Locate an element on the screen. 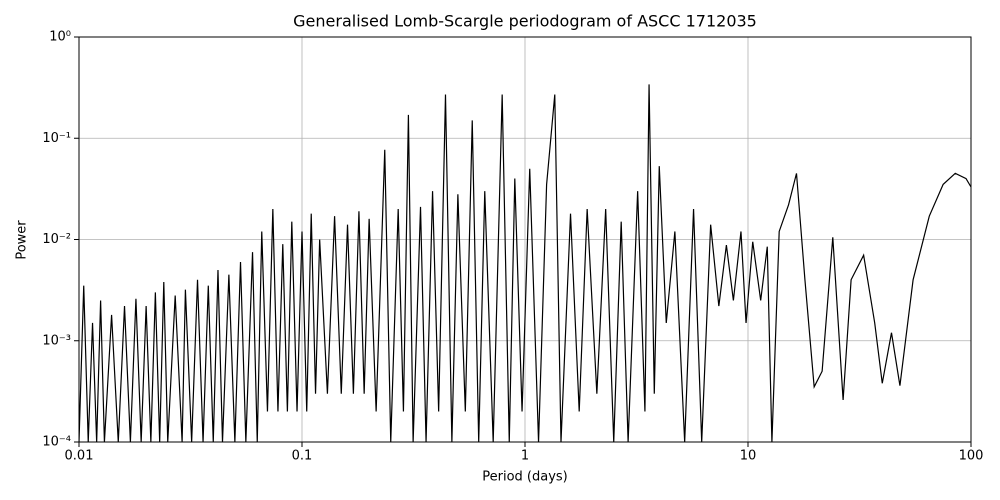  x-tick-label: 0.01 is located at coordinates (79, 456).